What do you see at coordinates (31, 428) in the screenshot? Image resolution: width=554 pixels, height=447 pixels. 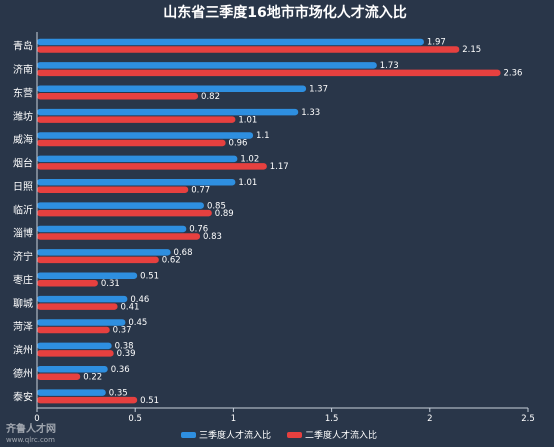 I see `watermark-logo: 齐鲁人才网` at bounding box center [31, 428].